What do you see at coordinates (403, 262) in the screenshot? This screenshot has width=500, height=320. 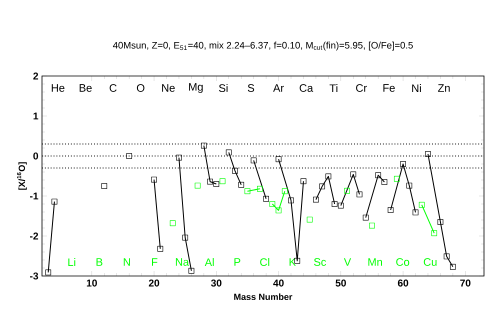 I see `annotation: Co` at bounding box center [403, 262].